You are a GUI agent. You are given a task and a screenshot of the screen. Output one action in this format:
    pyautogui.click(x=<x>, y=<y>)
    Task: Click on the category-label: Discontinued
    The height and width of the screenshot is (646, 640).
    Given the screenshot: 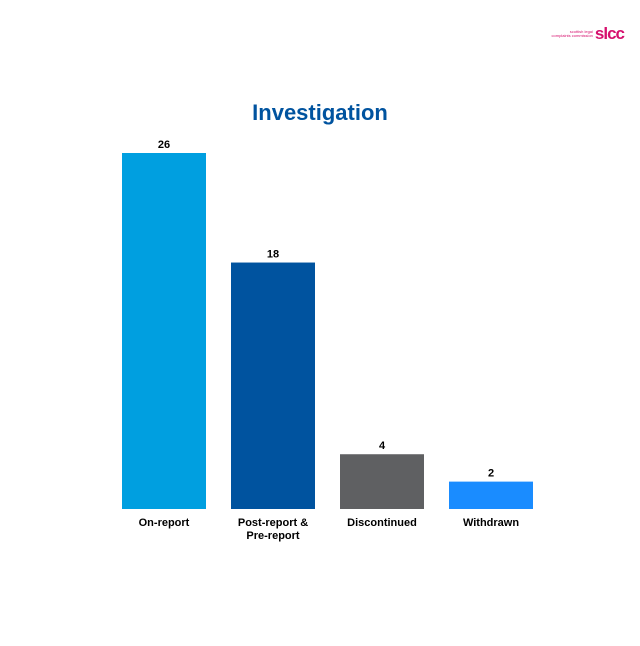 What is the action you would take?
    pyautogui.click(x=382, y=523)
    